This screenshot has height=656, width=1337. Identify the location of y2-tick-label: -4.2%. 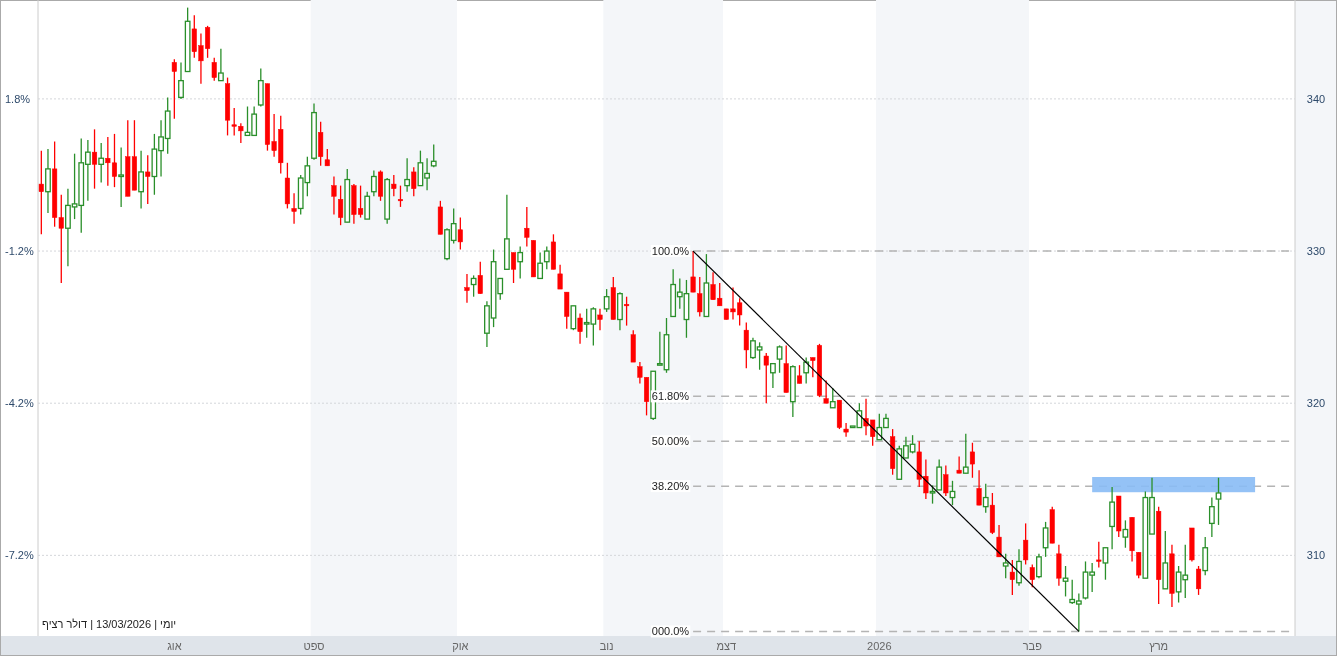
(19, 402).